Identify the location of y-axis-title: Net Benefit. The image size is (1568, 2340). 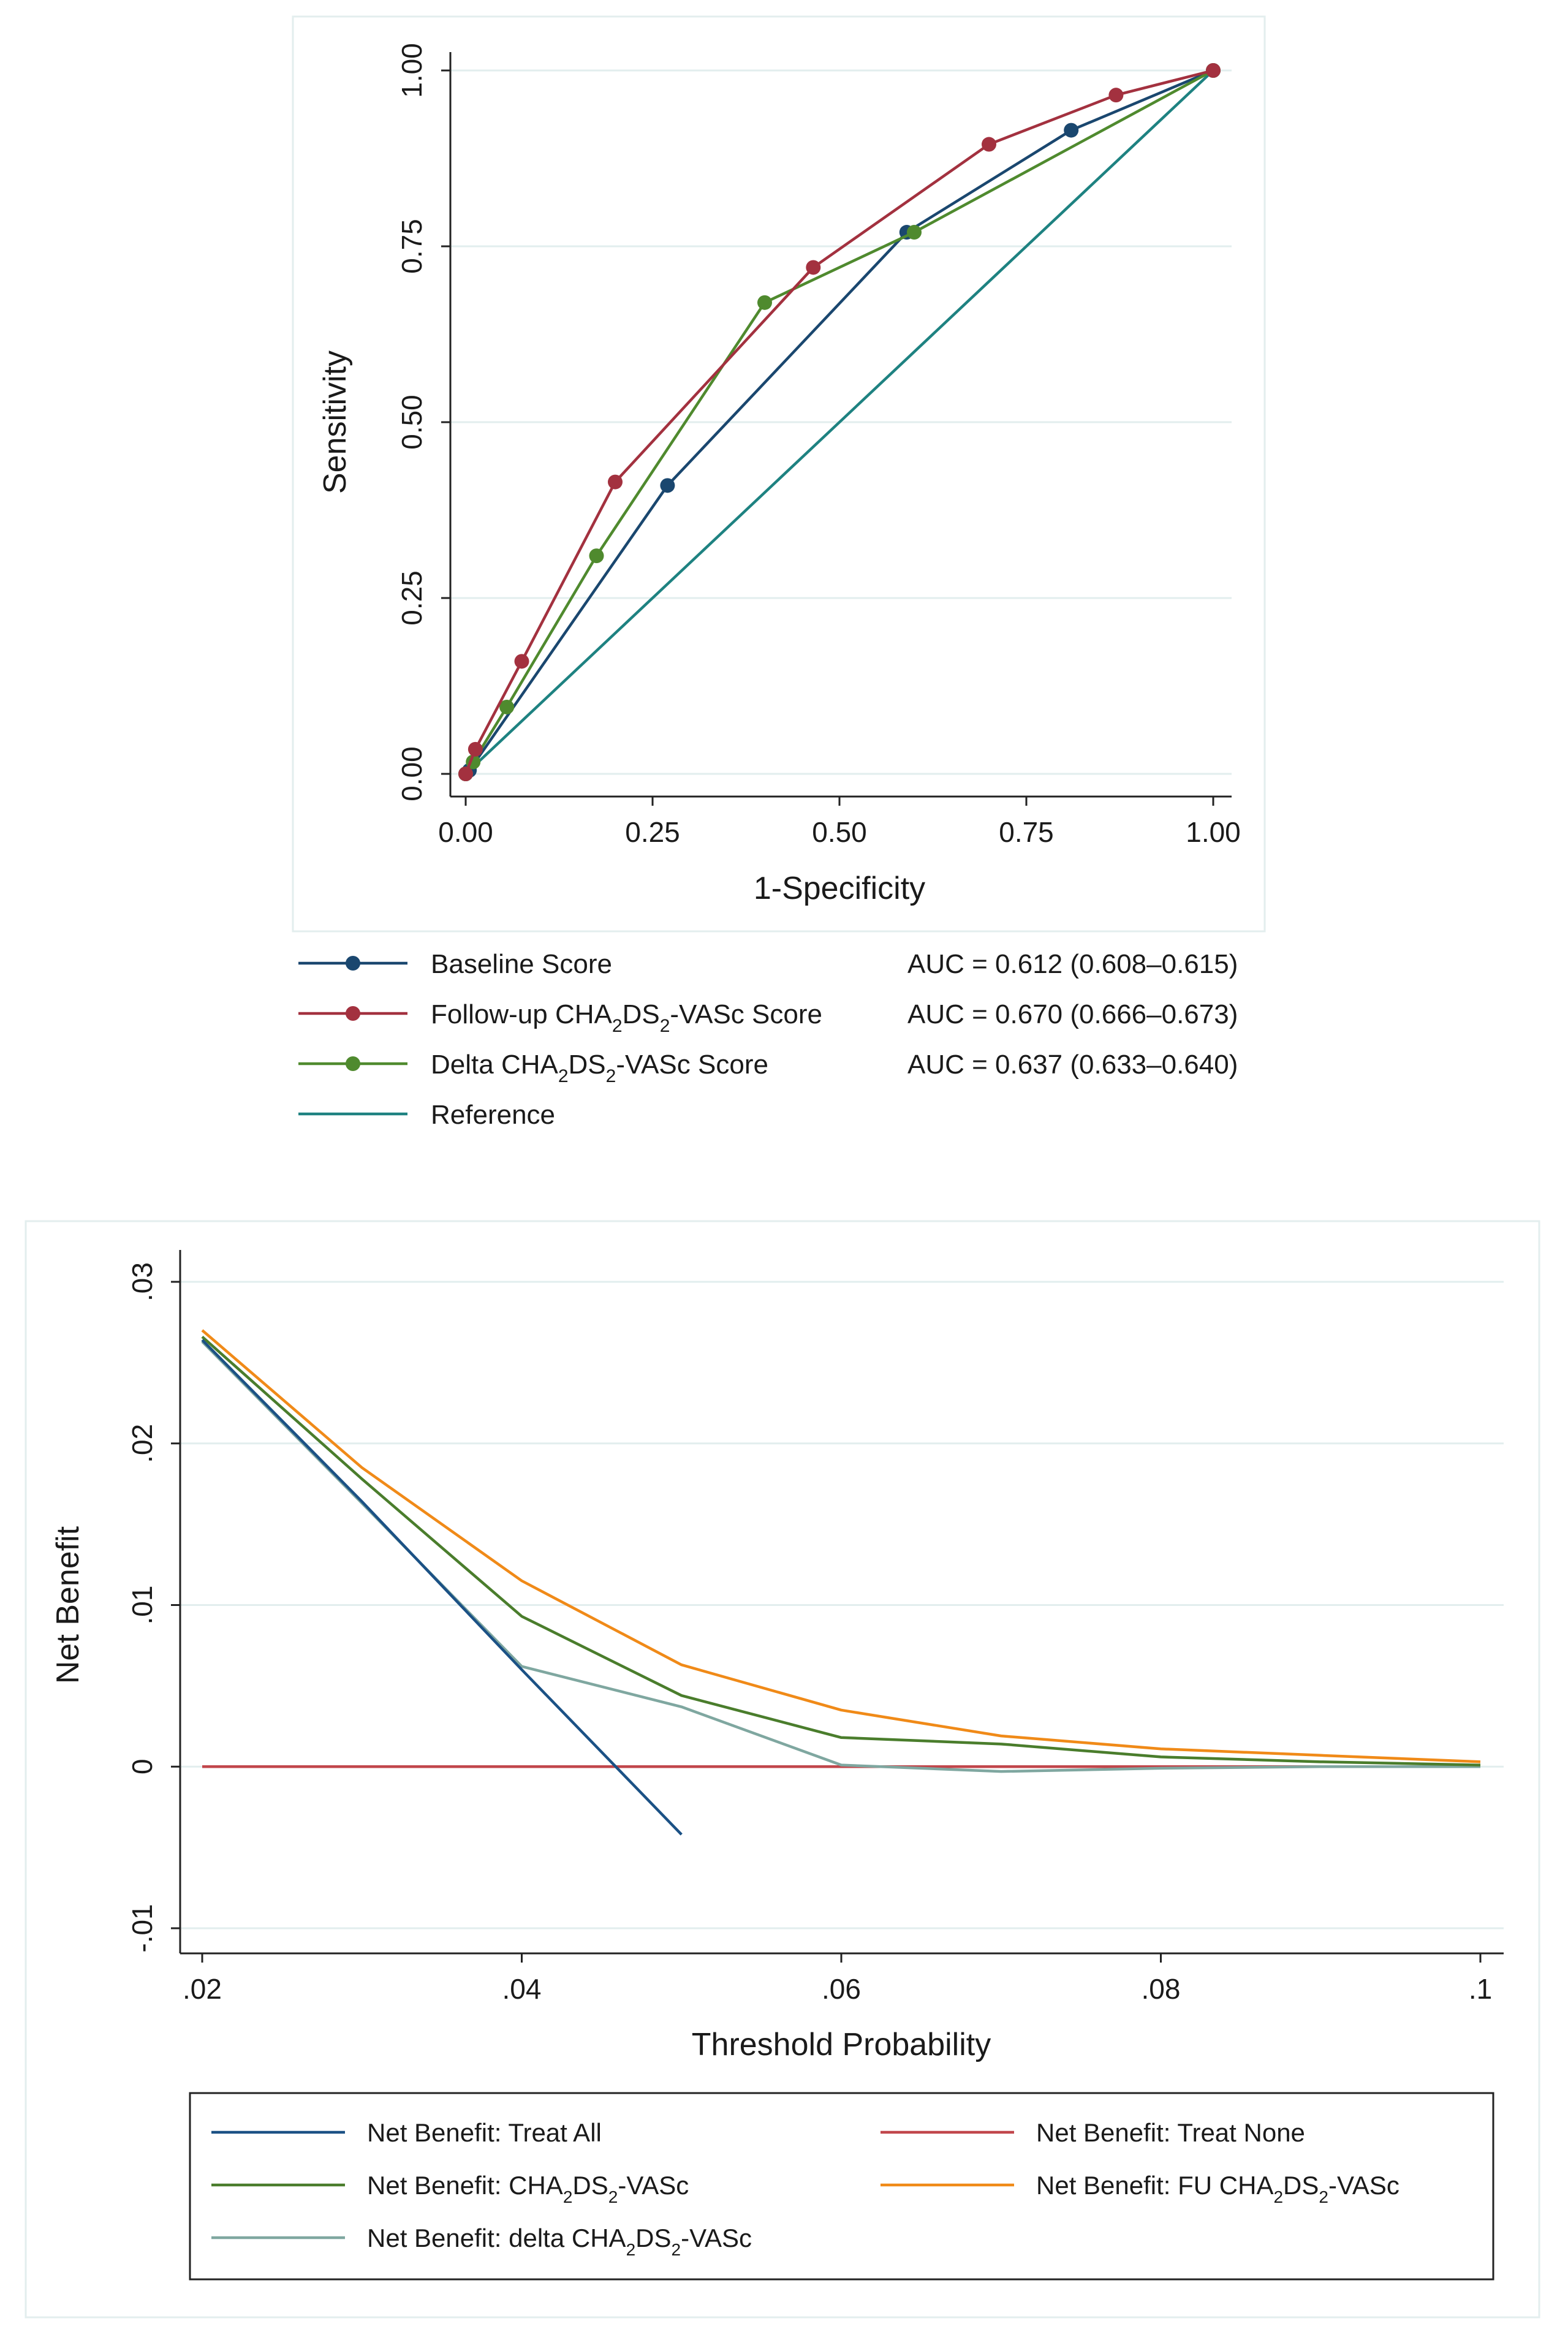
(68, 1605).